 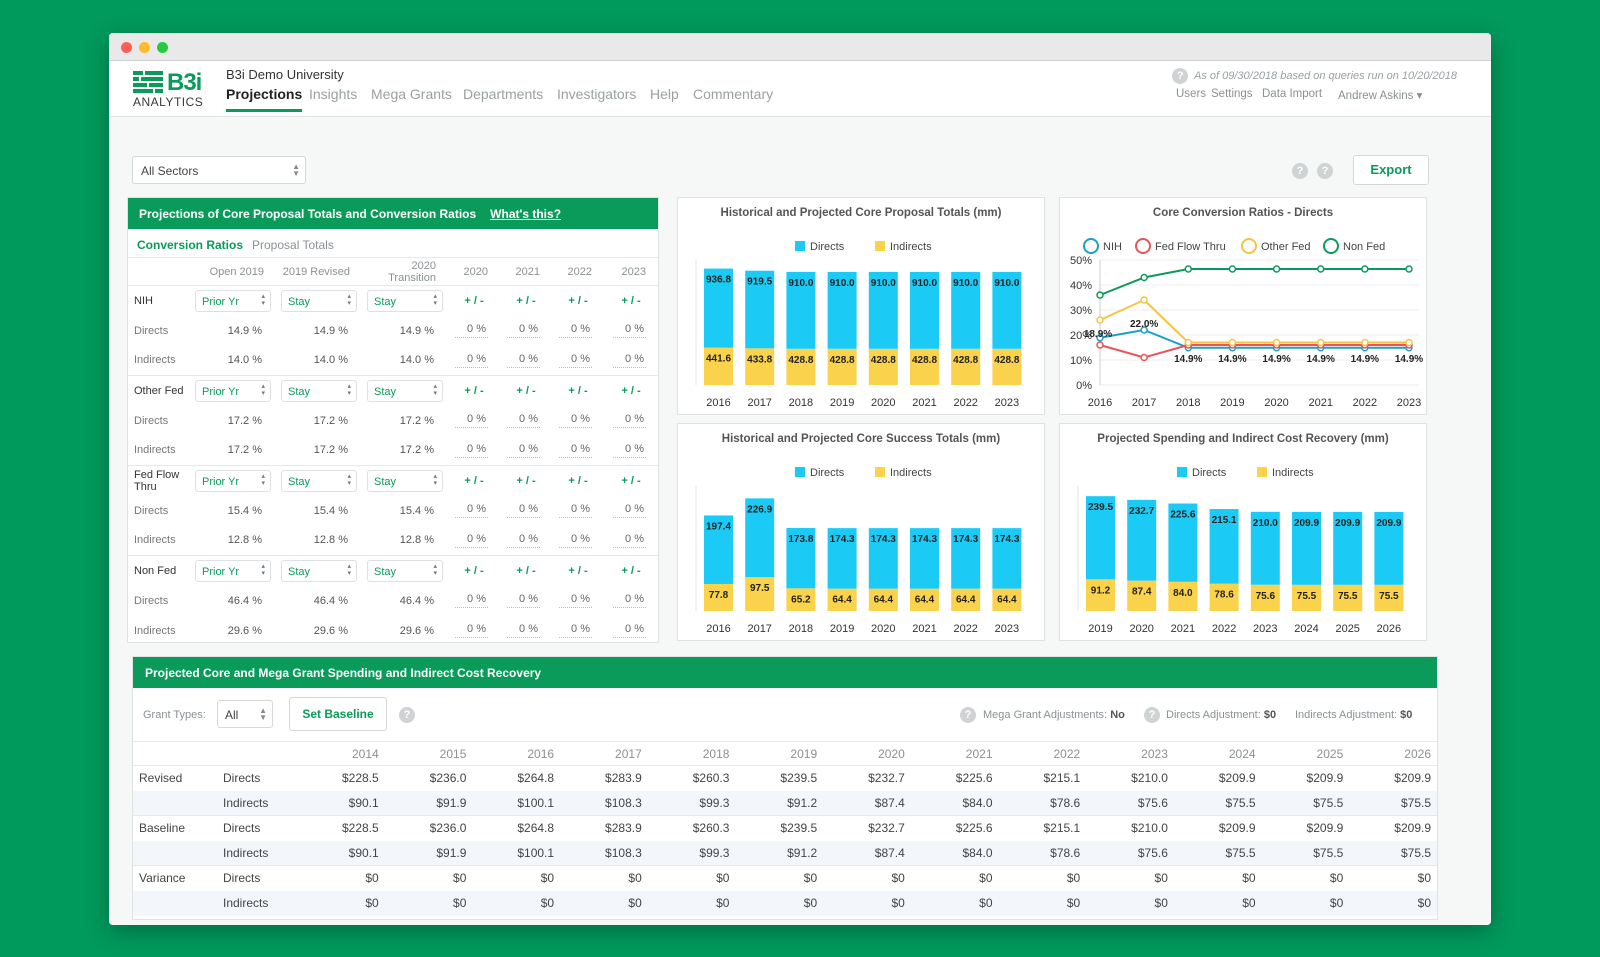 What do you see at coordinates (190, 245) in the screenshot?
I see `tab-conversion-ratios: Conversion Ratios` at bounding box center [190, 245].